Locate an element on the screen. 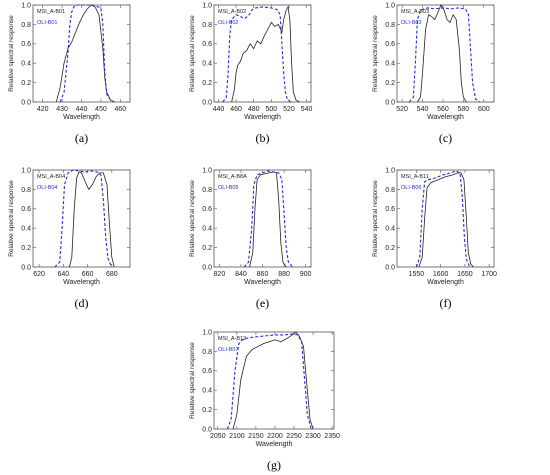  series-line-msi-a-b8a is located at coordinates (268, 219).